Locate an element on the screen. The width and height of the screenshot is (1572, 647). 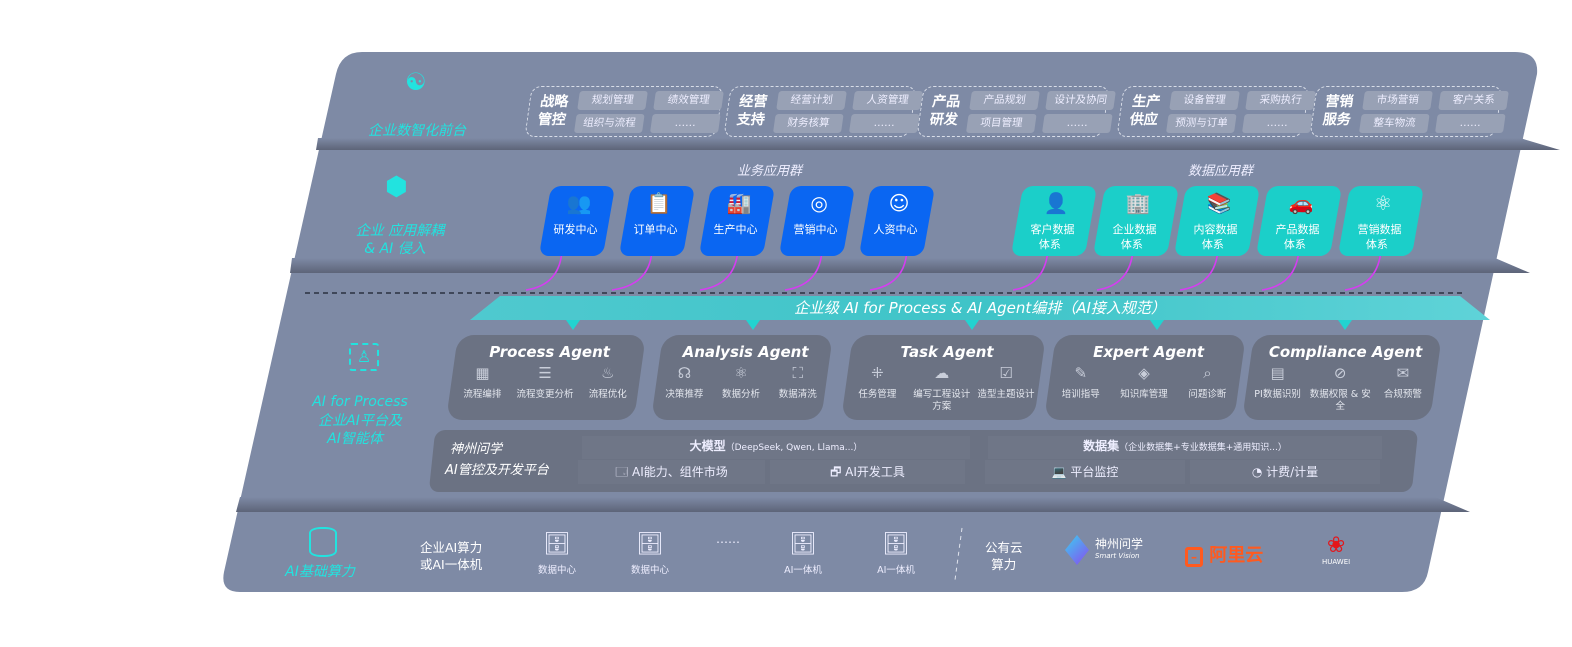
category-item: 预测与订单 is located at coordinates (1201, 123).